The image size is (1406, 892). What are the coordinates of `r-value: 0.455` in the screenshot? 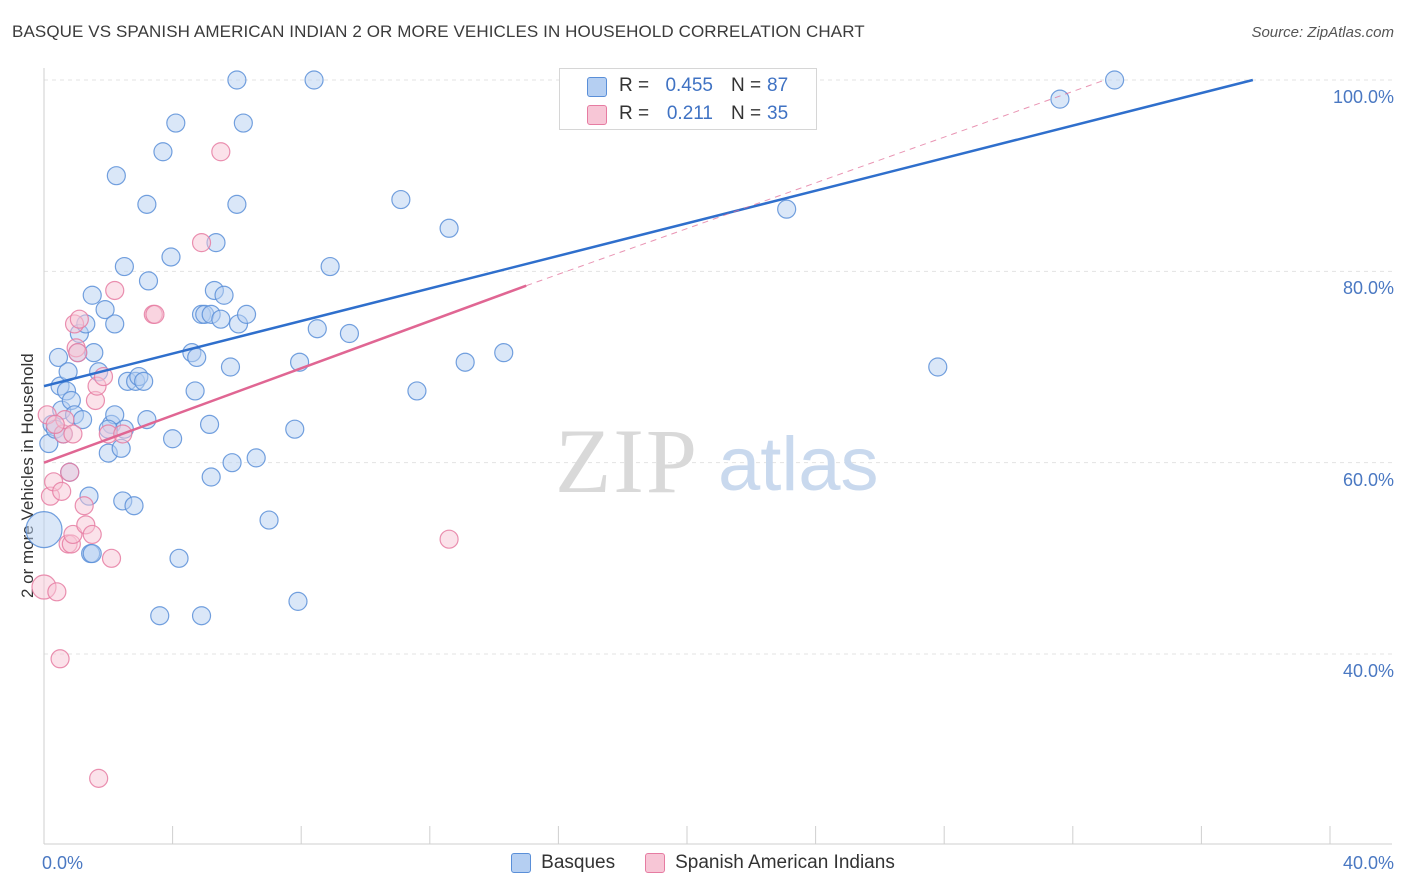 It's located at (689, 85).